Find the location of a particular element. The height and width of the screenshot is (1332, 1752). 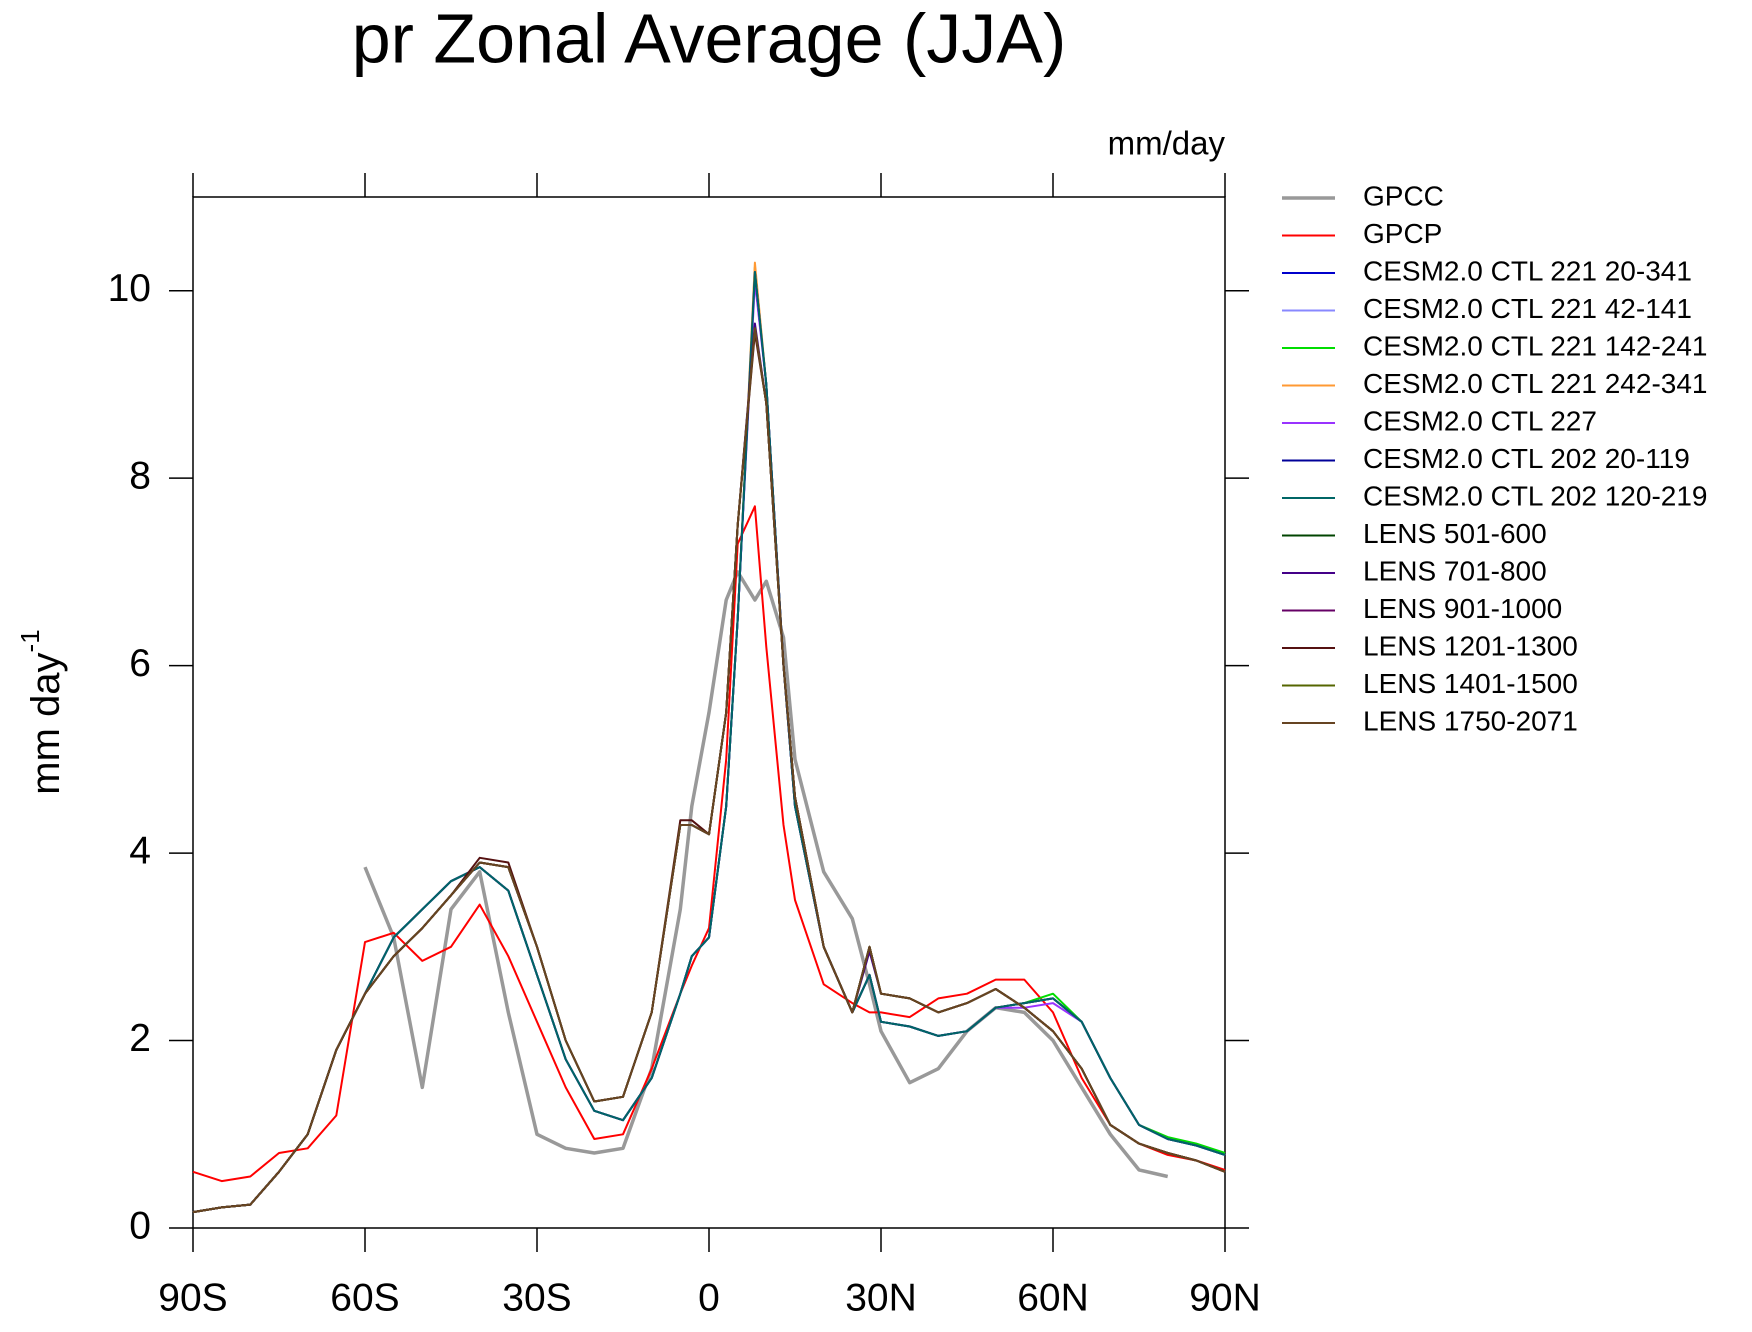

y-tick-label: 10 is located at coordinates (129, 288).